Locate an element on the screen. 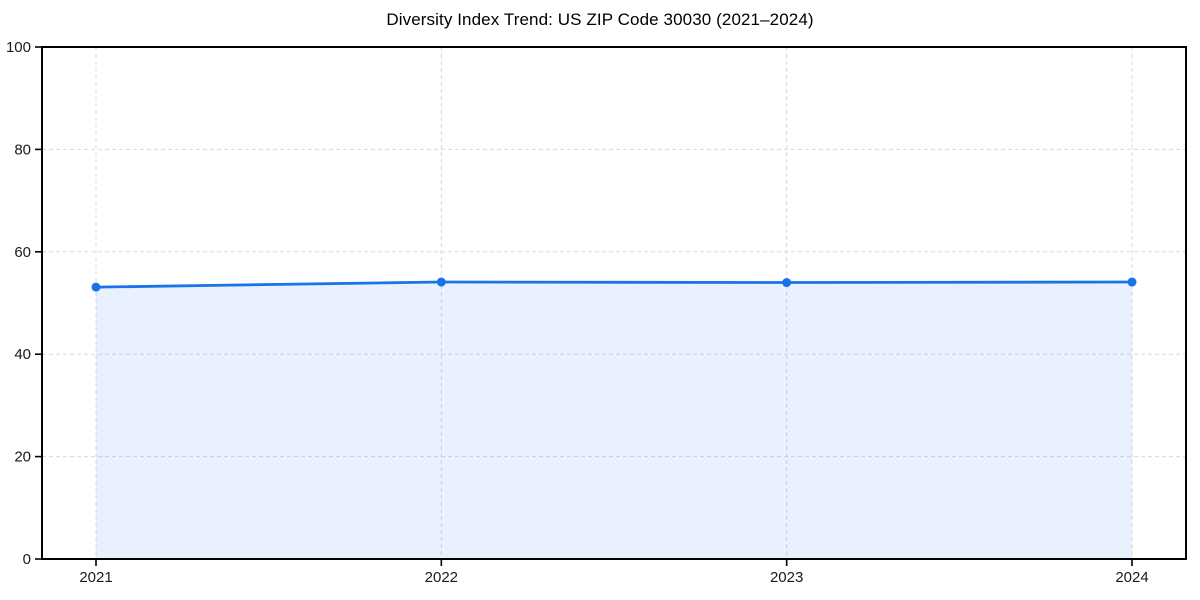 The height and width of the screenshot is (600, 1200). y-tick-label: 60 is located at coordinates (22, 252).